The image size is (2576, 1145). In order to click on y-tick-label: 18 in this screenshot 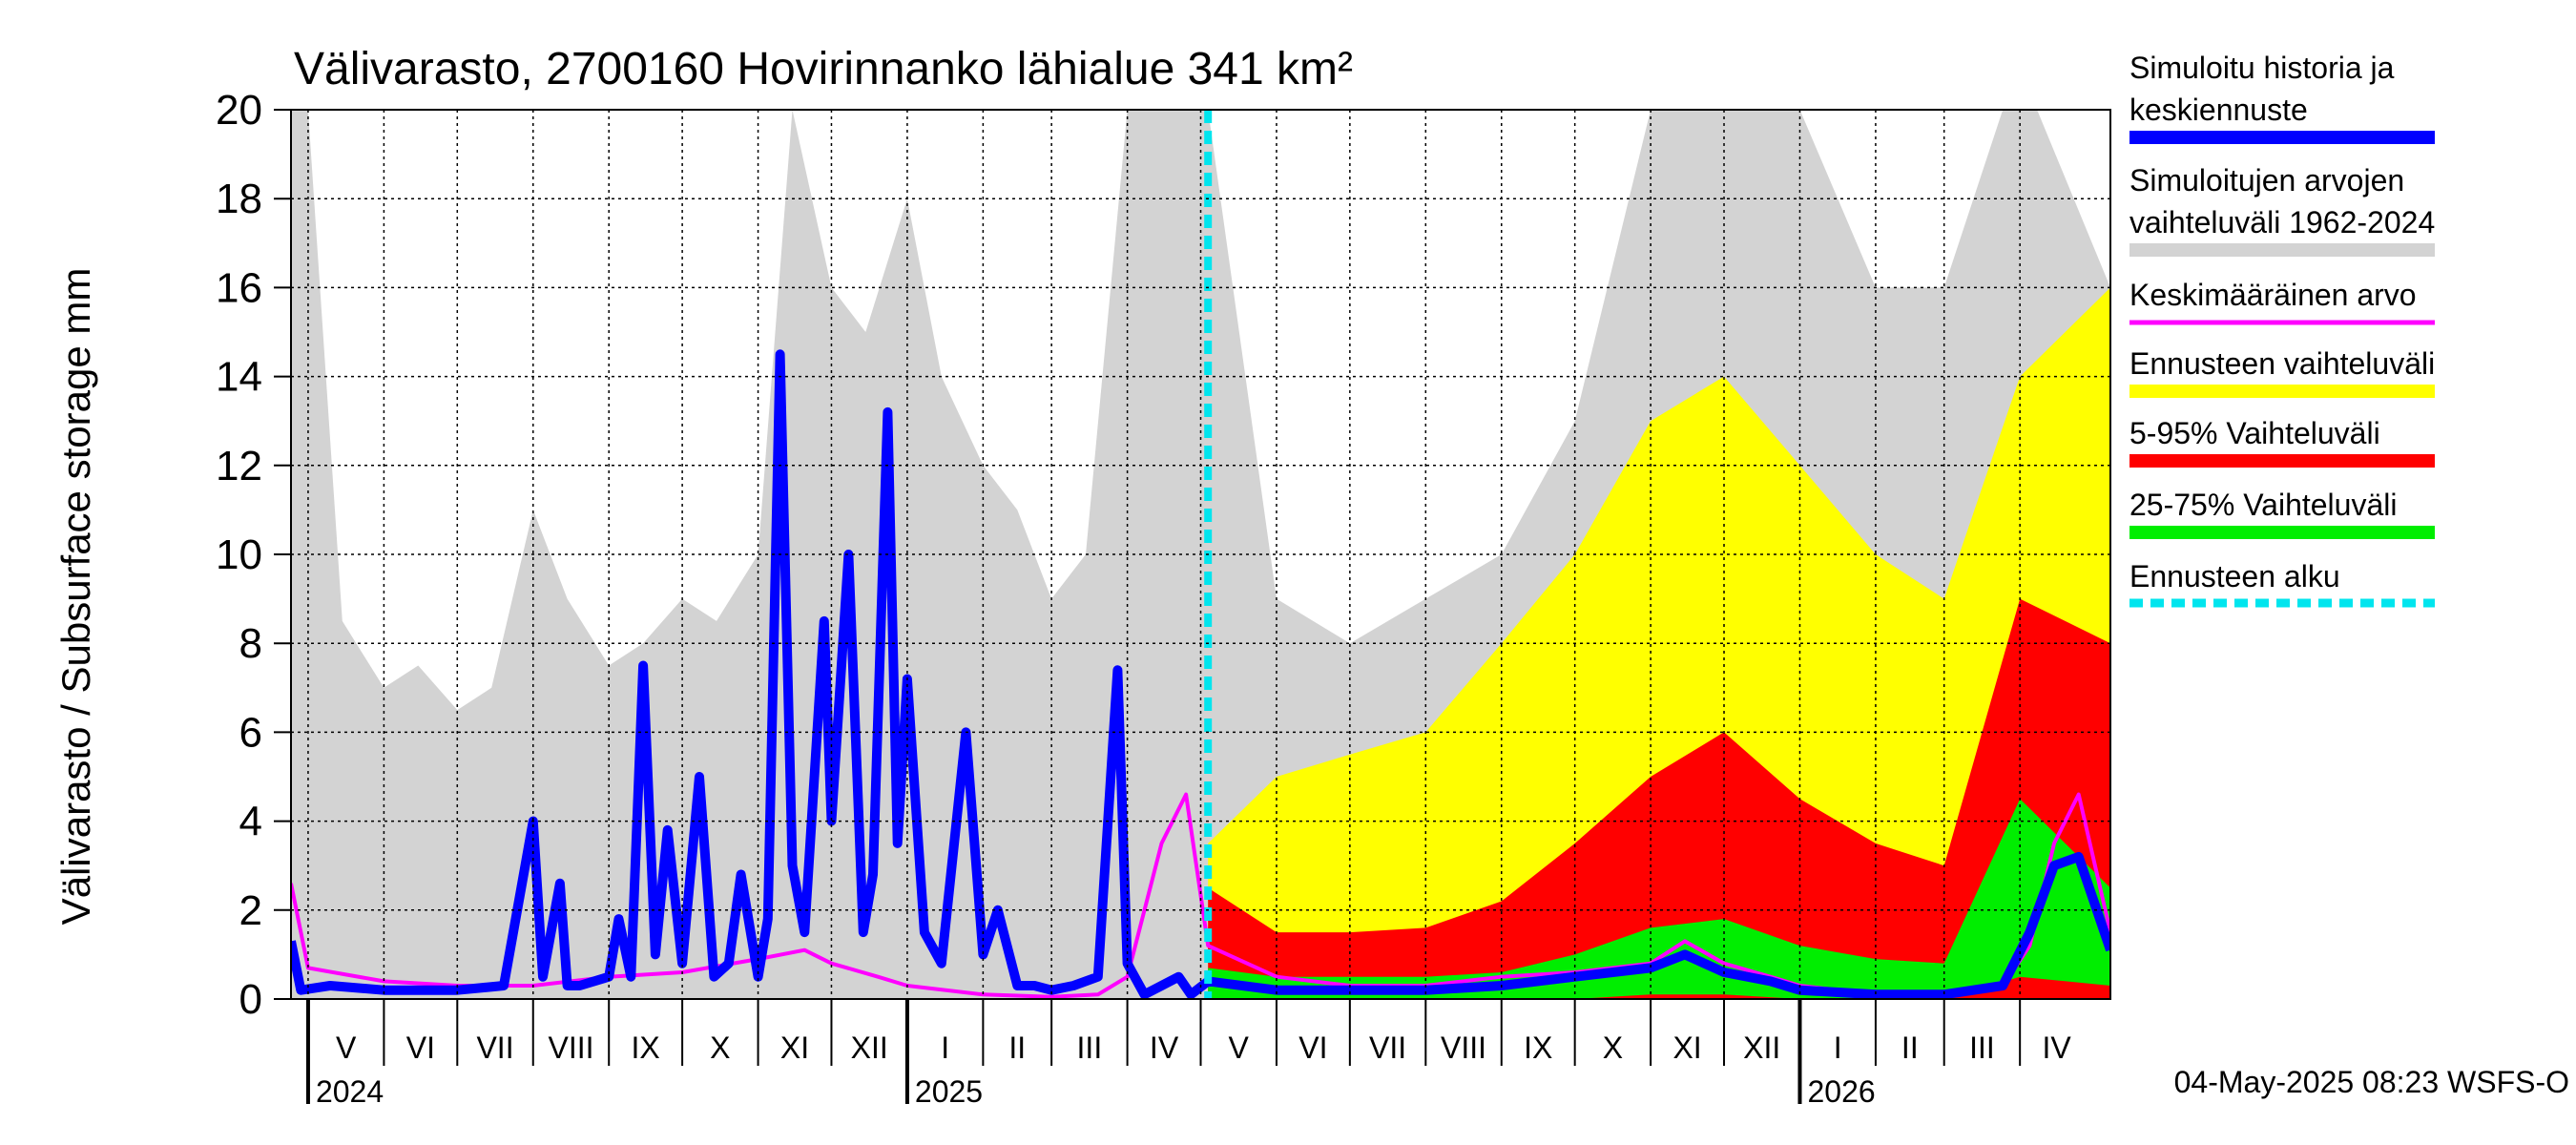, I will do `click(239, 199)`.